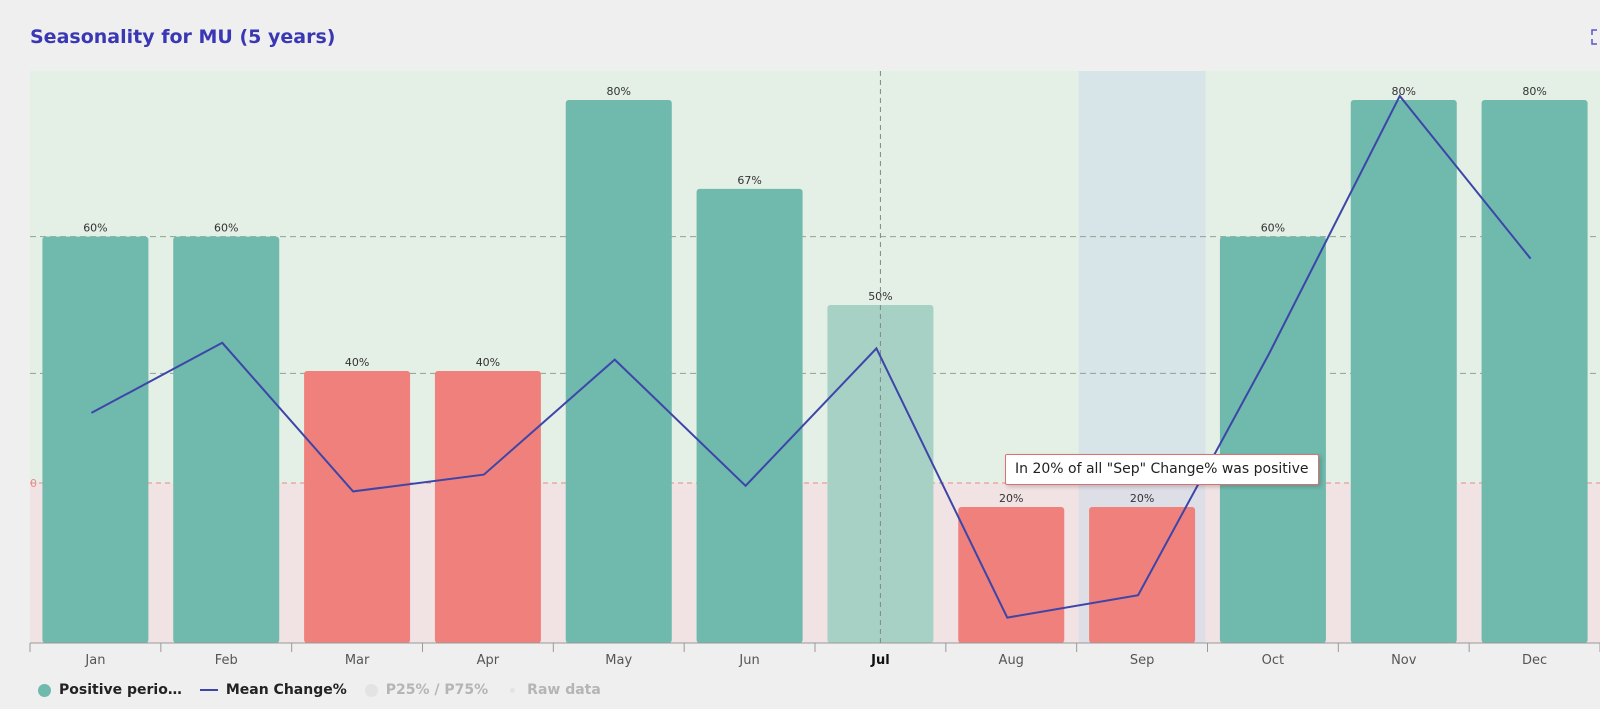 Image resolution: width=1600 pixels, height=709 pixels. I want to click on bar-mar, so click(357, 507).